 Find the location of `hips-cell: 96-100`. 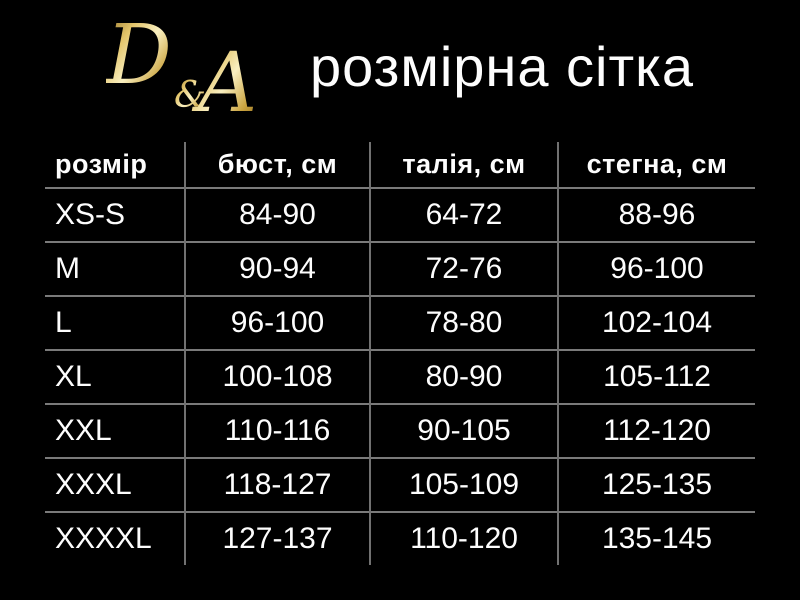

hips-cell: 96-100 is located at coordinates (656, 269).